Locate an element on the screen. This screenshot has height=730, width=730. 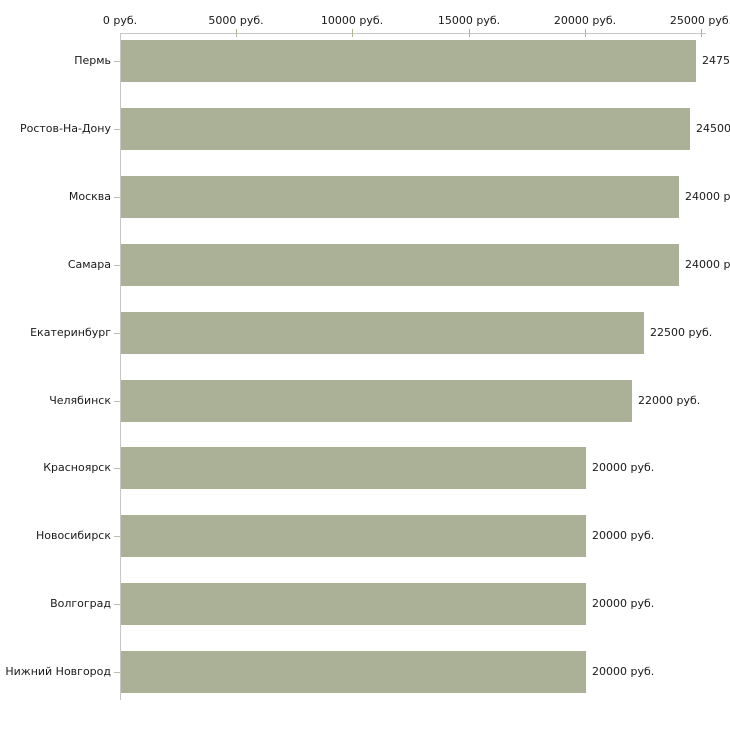
category-label: Челябинск is located at coordinates (80, 400).